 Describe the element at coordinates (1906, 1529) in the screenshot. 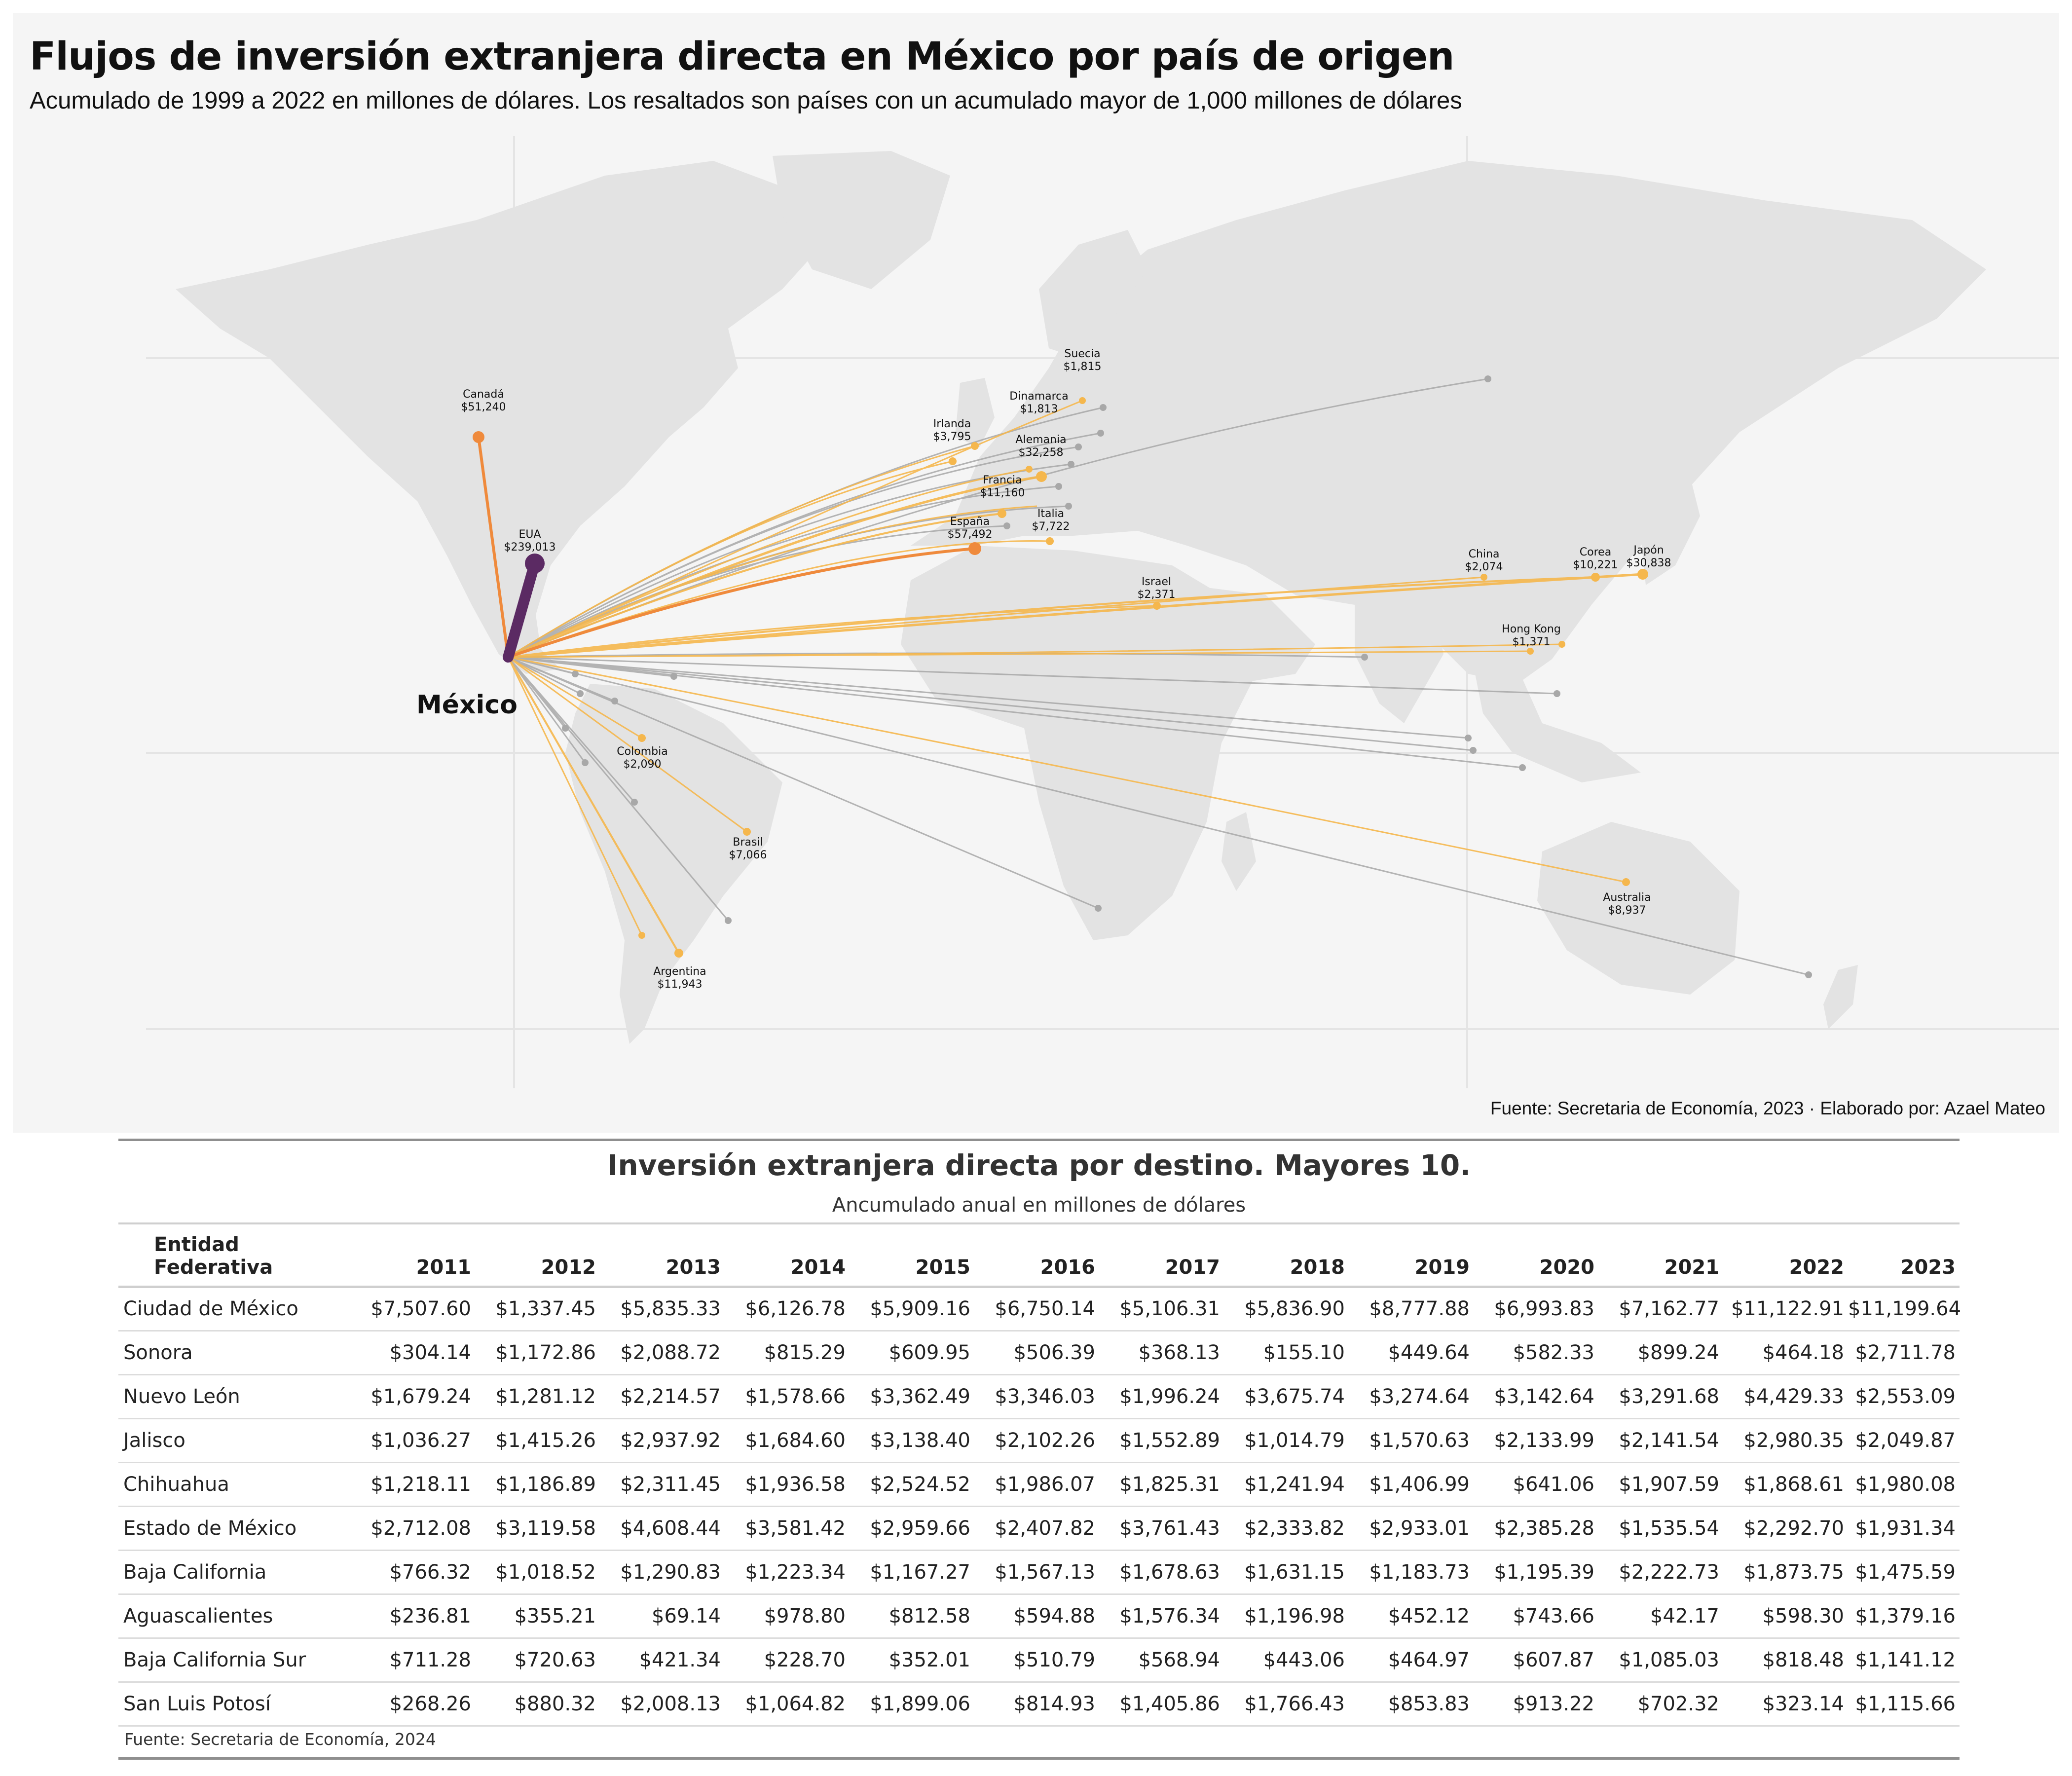

I see `value-cell: $1,931.34` at that location.